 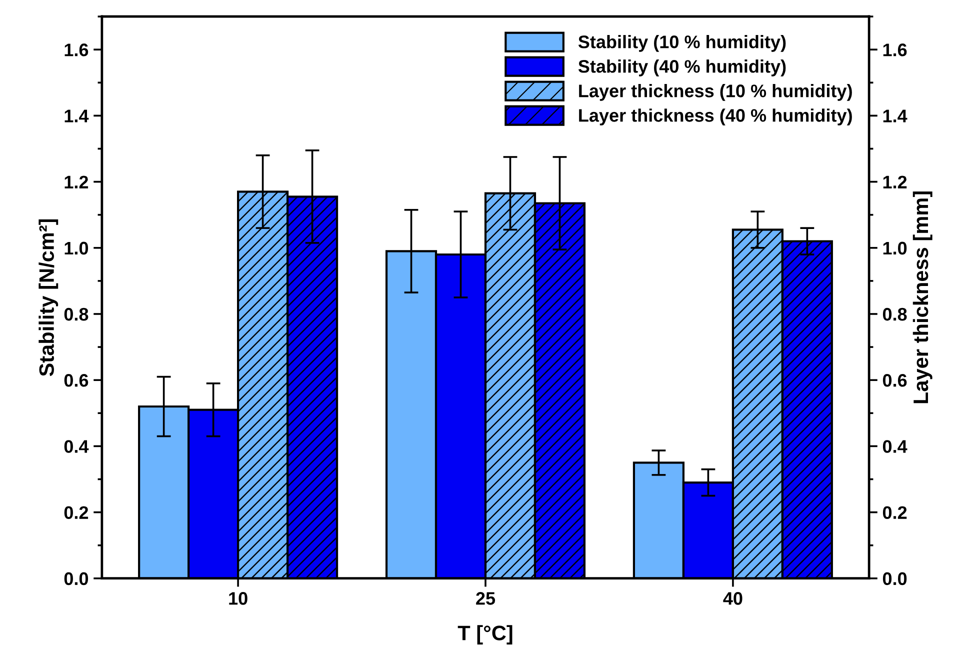 I want to click on y2-tick-label: 0.8, so click(x=894, y=314).